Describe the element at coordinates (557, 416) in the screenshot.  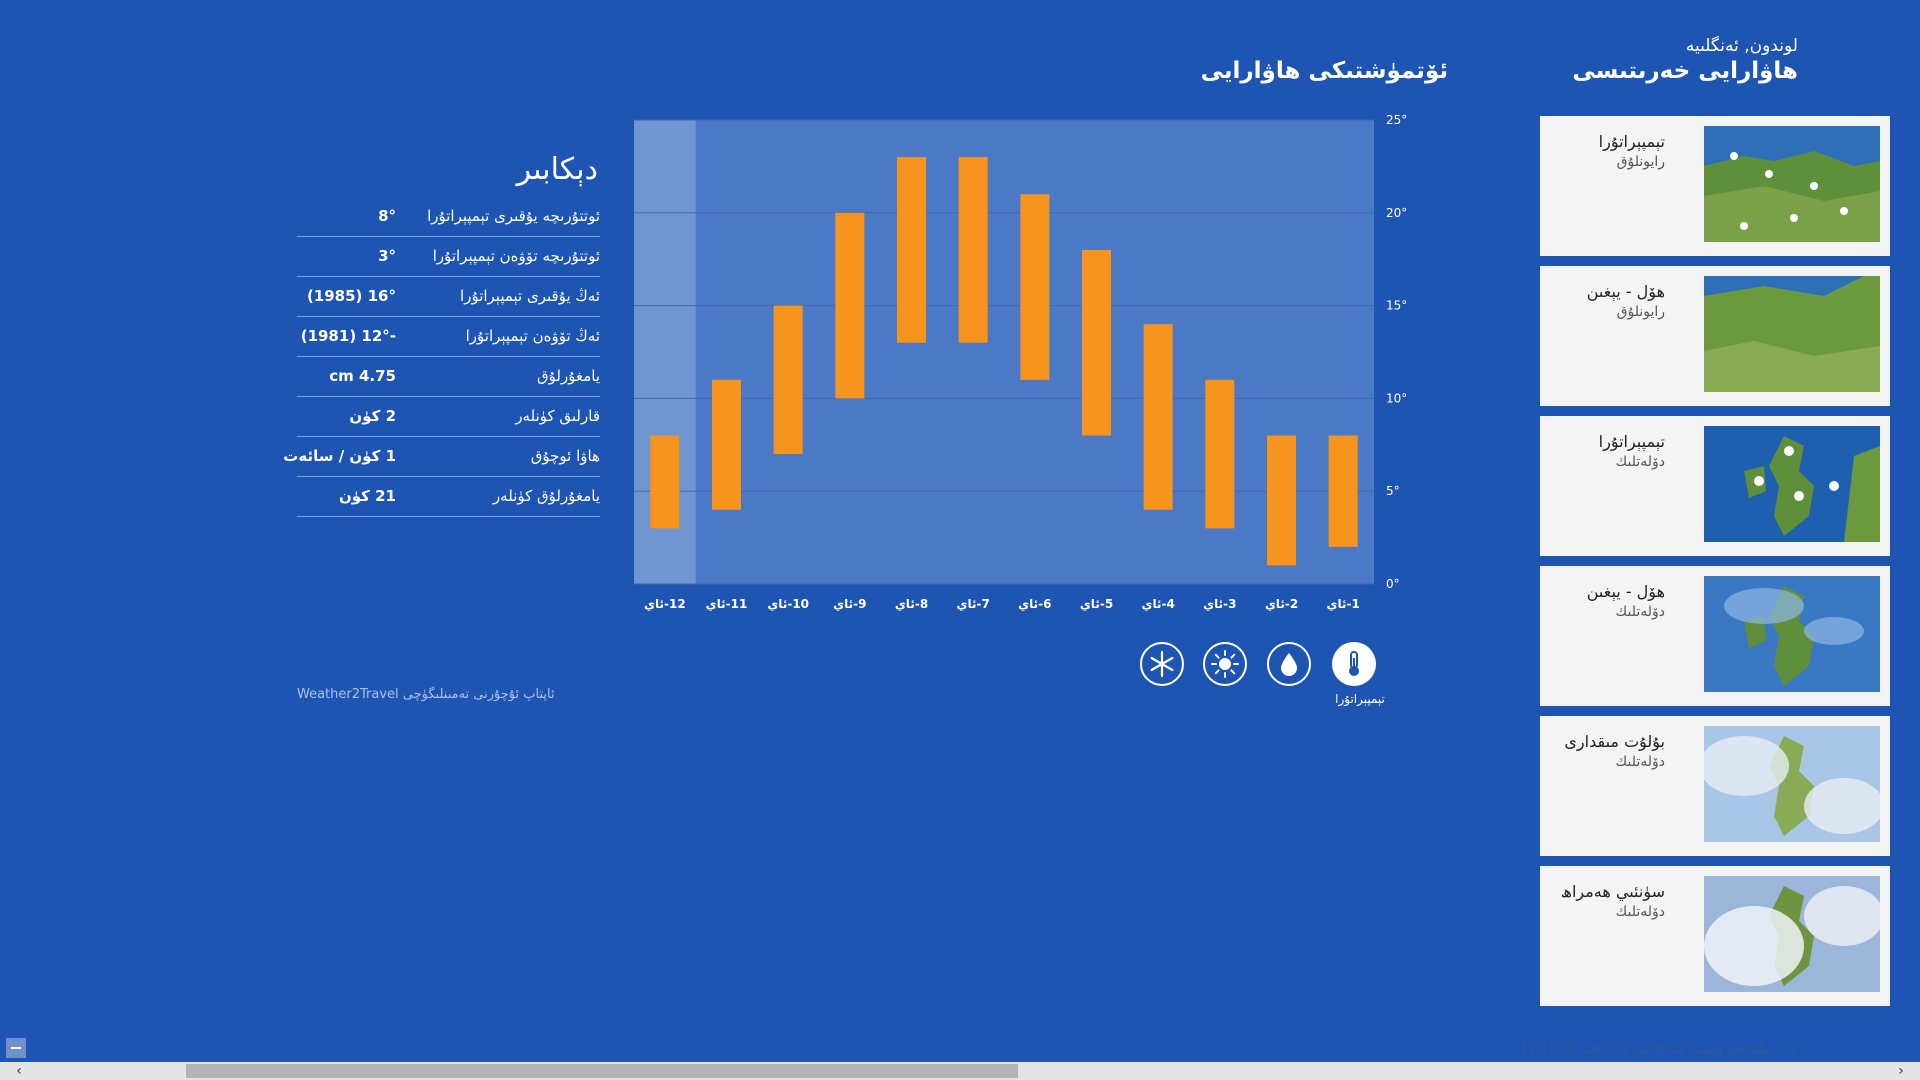
I see `stat-label: قارلىق كۈنلەر` at that location.